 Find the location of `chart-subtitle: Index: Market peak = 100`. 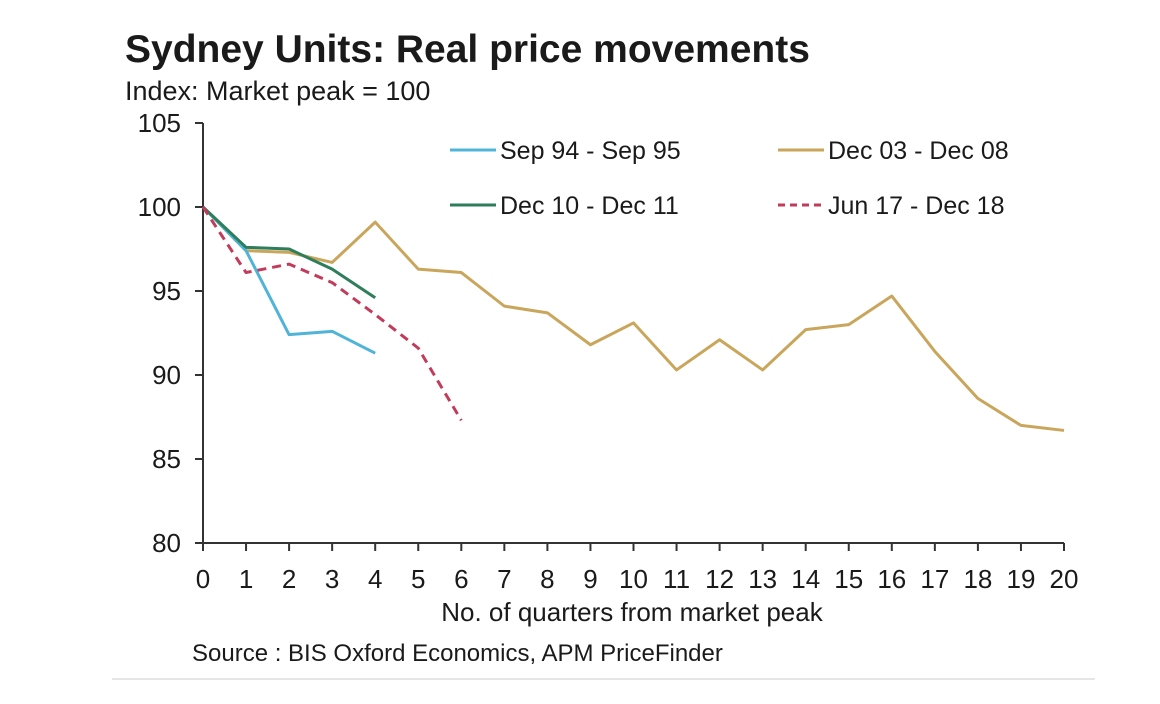

chart-subtitle: Index: Market peak = 100 is located at coordinates (277, 91).